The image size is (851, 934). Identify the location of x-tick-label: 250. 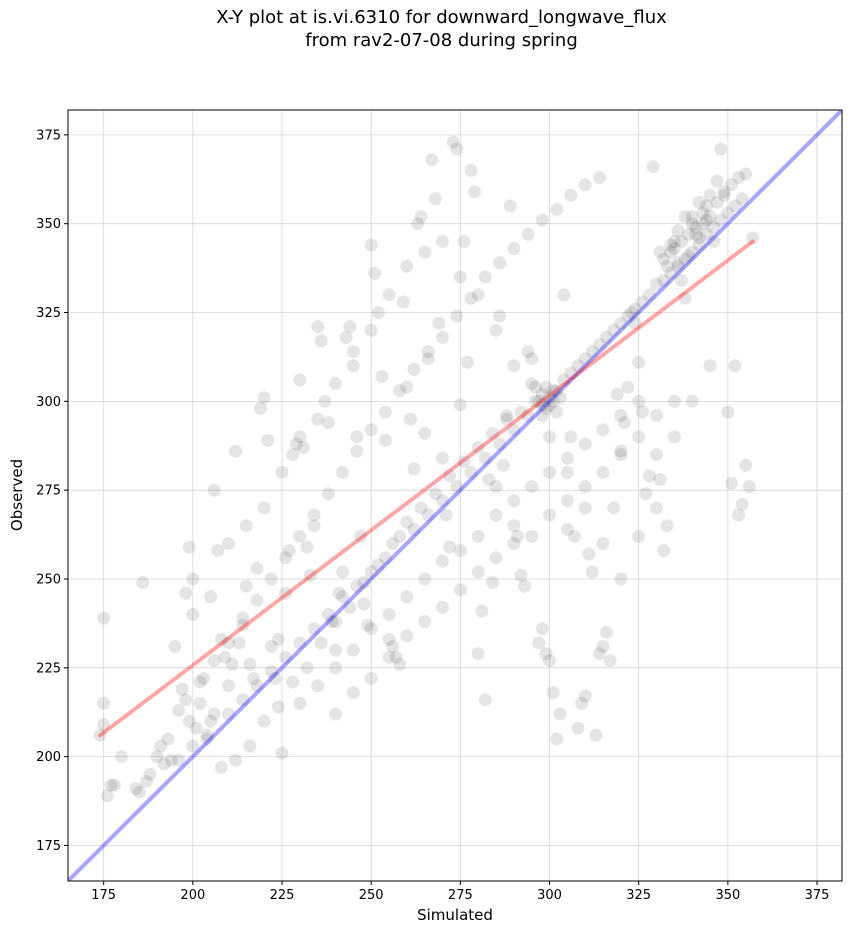
(371, 895).